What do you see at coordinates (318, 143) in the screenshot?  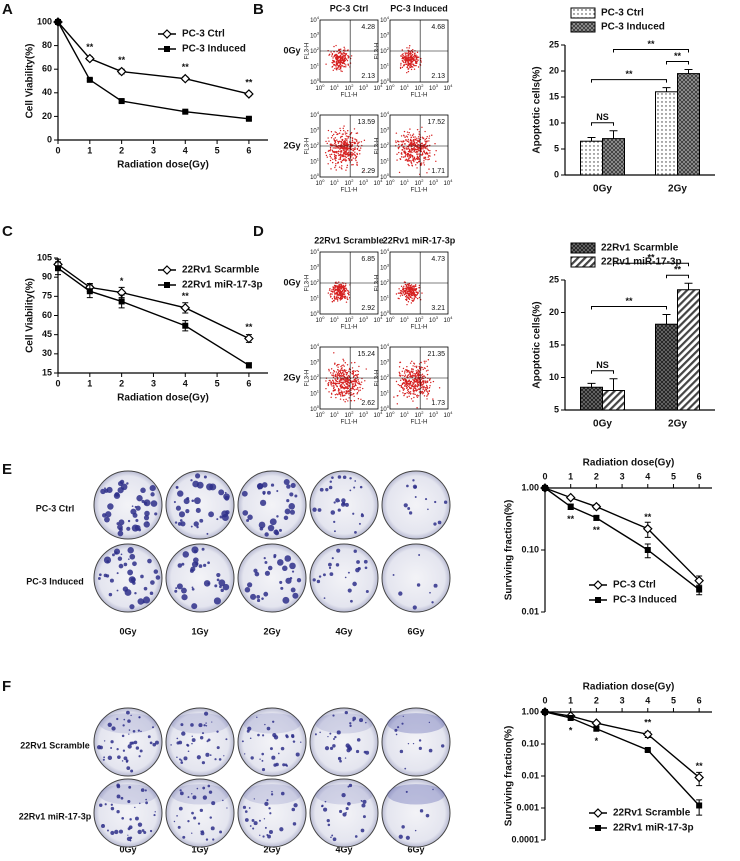 I see `tick-exponent: 2` at bounding box center [318, 143].